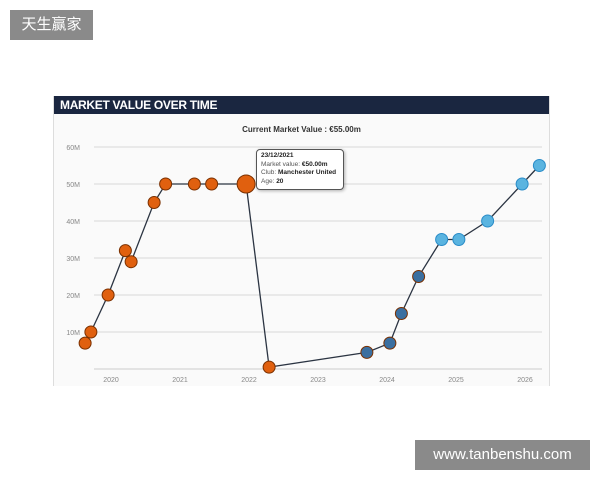  Describe the element at coordinates (73, 185) in the screenshot. I see `y-tick-label: 50M` at that location.